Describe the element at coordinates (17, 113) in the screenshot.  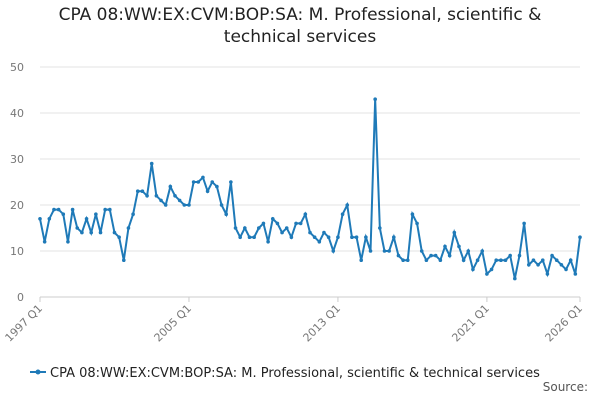
I see `y-tick-label: 40` at that location.